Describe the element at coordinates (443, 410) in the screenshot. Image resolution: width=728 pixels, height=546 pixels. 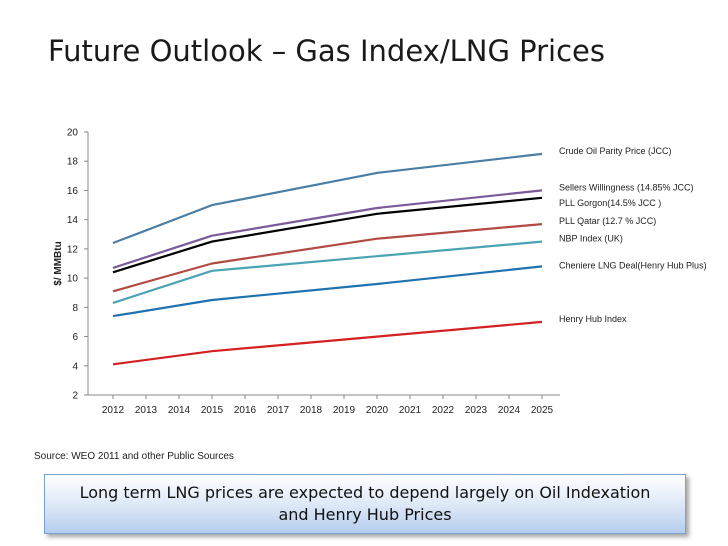
I see `x-tick-label: 2022` at that location.